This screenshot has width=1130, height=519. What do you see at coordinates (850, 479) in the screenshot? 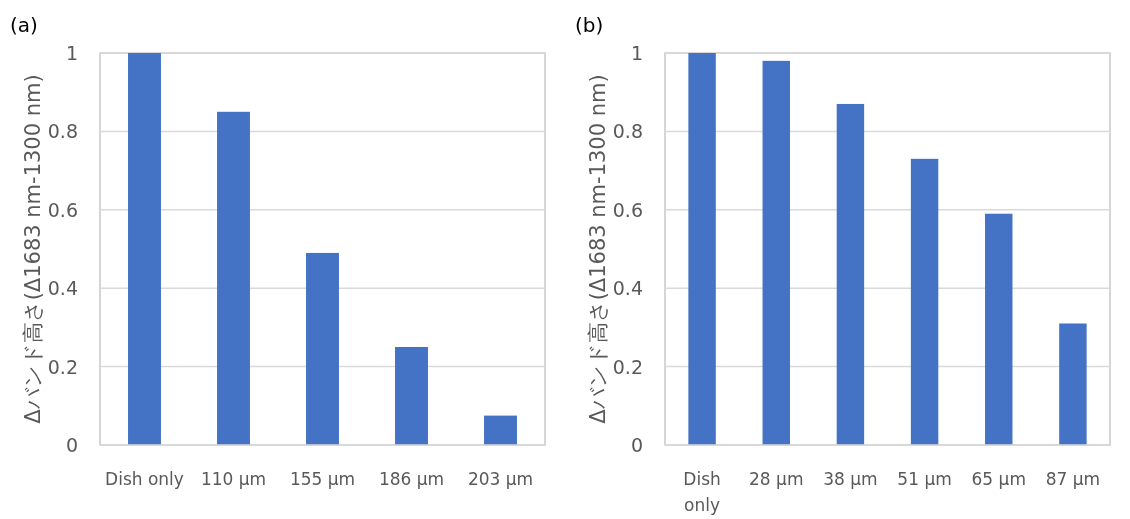
I see `x-tick-label: 38 µm` at bounding box center [850, 479].